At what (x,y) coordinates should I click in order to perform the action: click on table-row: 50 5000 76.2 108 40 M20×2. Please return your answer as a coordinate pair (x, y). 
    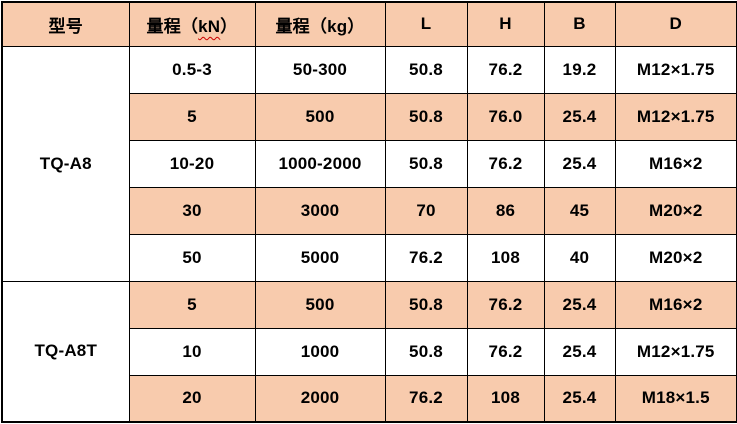
    Looking at the image, I should click on (369, 257).